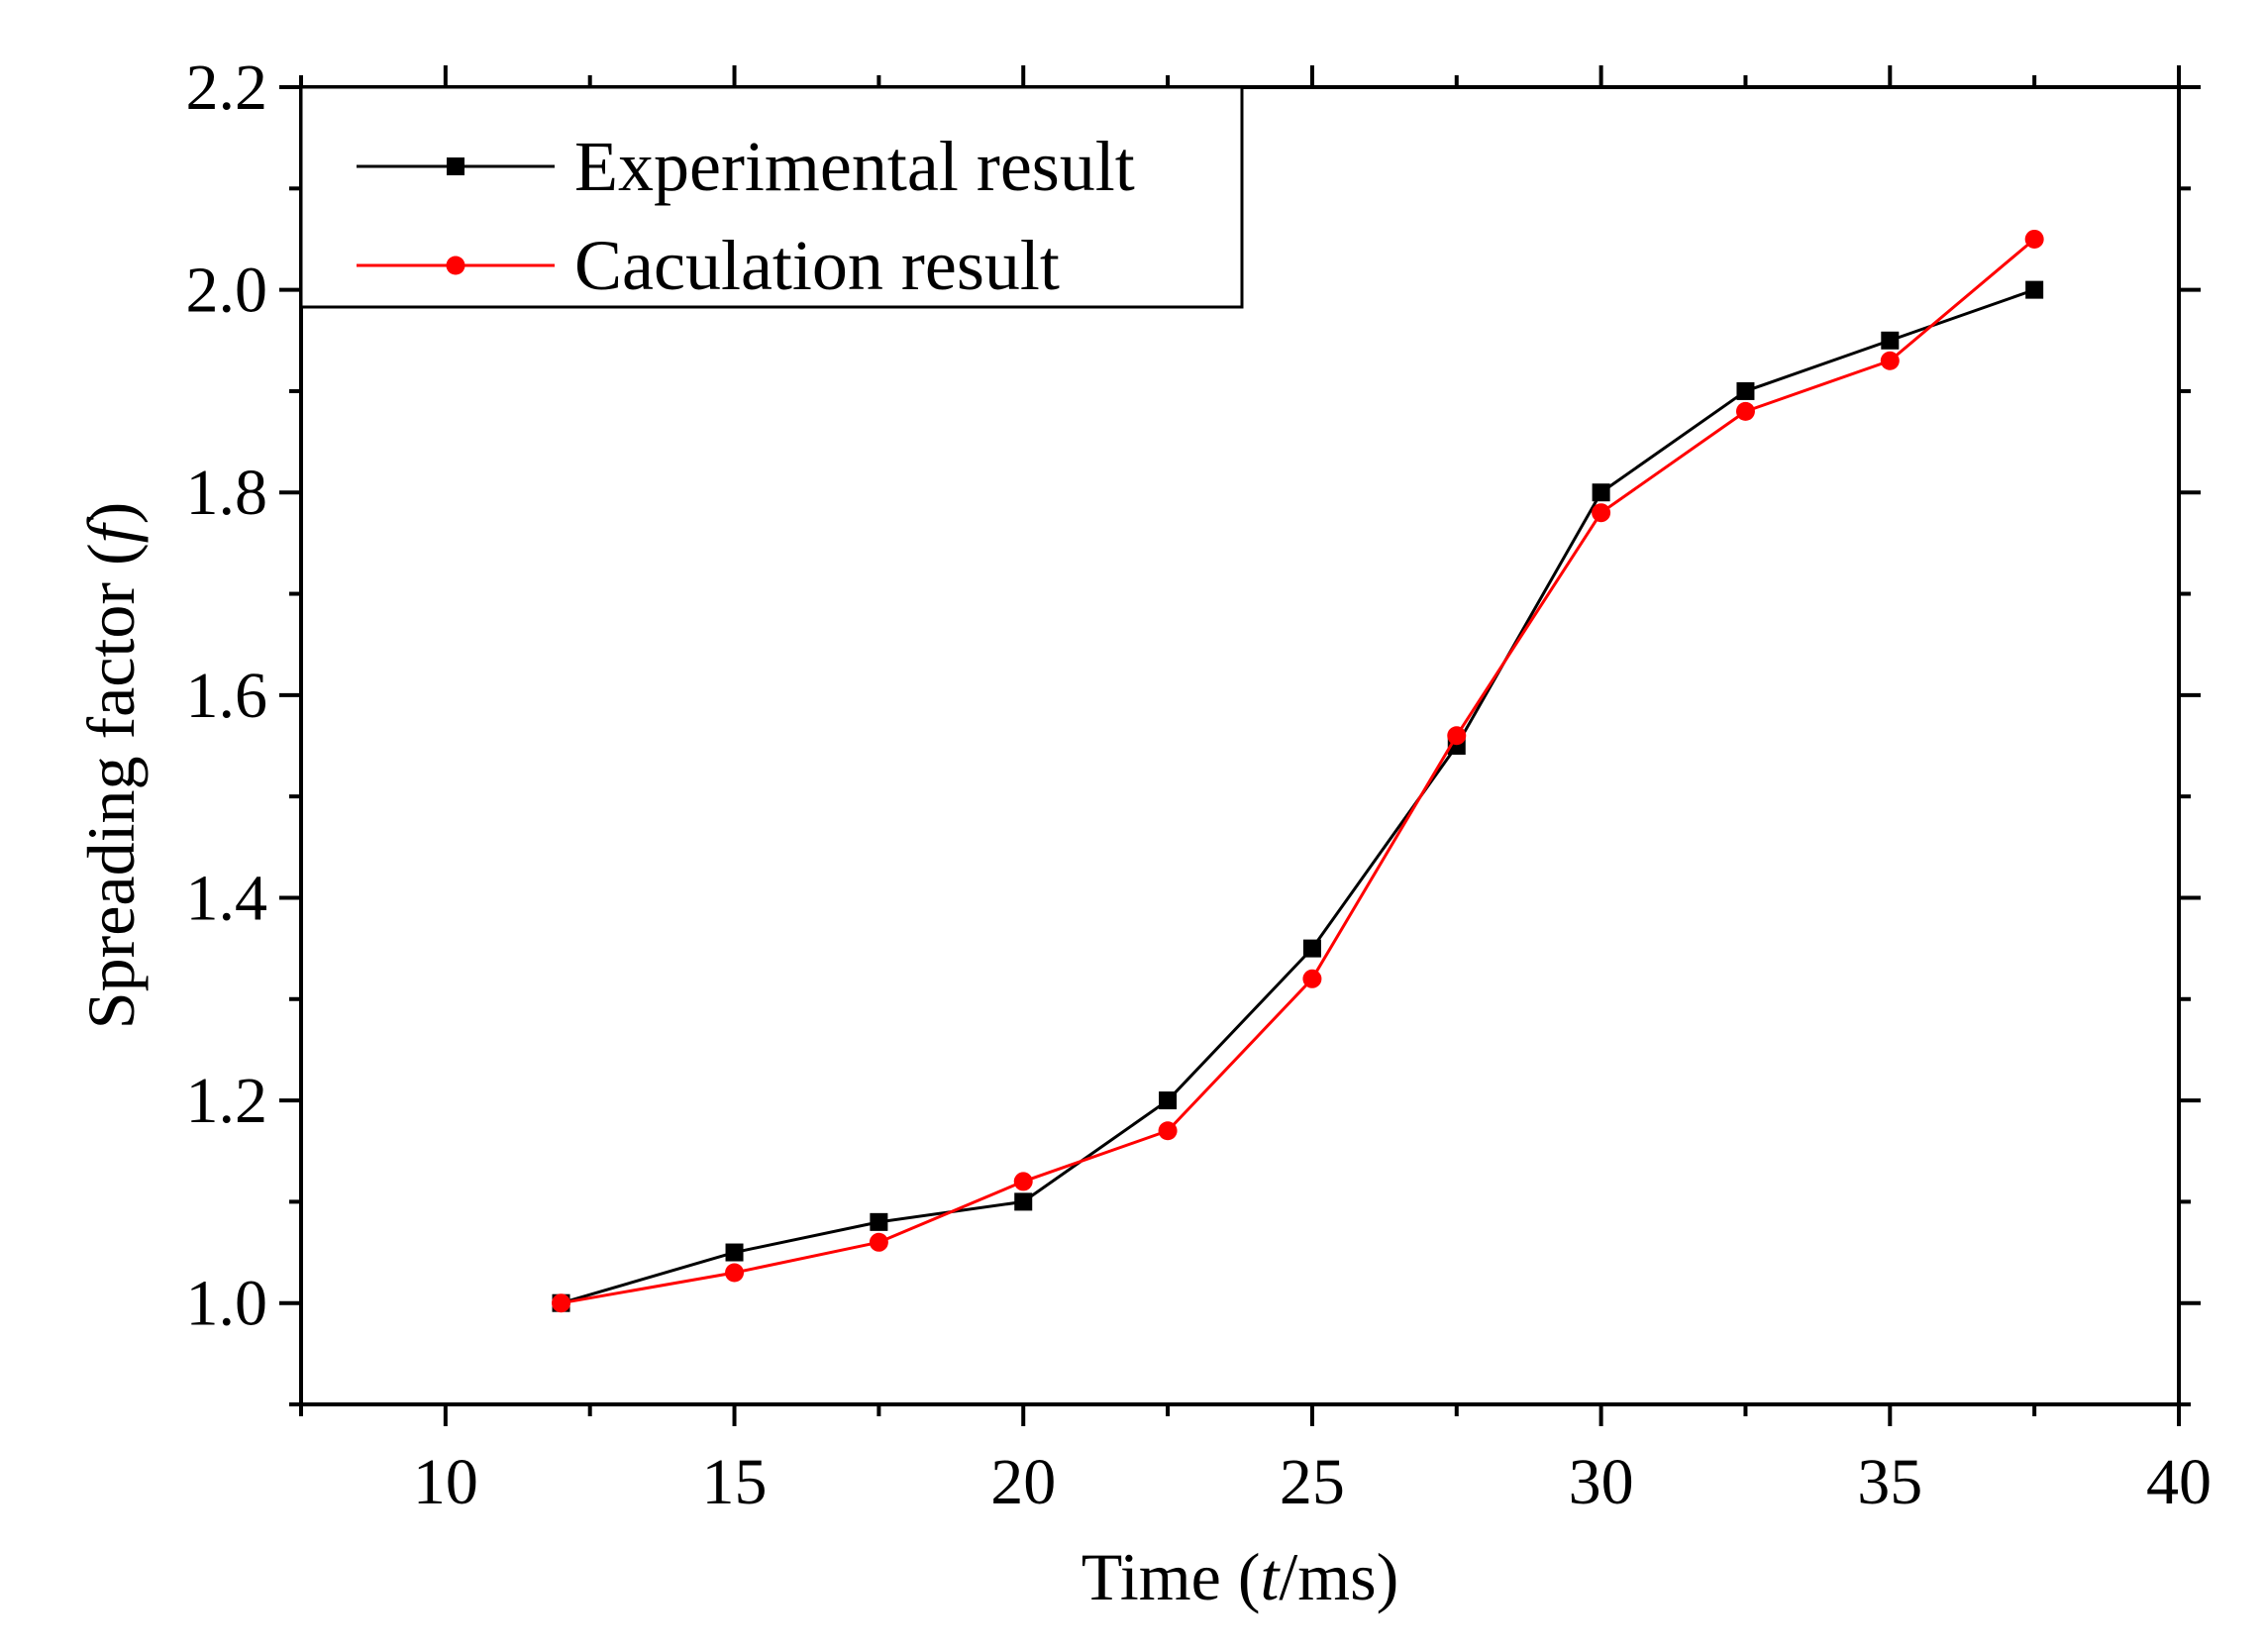 The image size is (2267, 1652). Describe the element at coordinates (1312, 1482) in the screenshot. I see `x-tick-label: 25` at that location.